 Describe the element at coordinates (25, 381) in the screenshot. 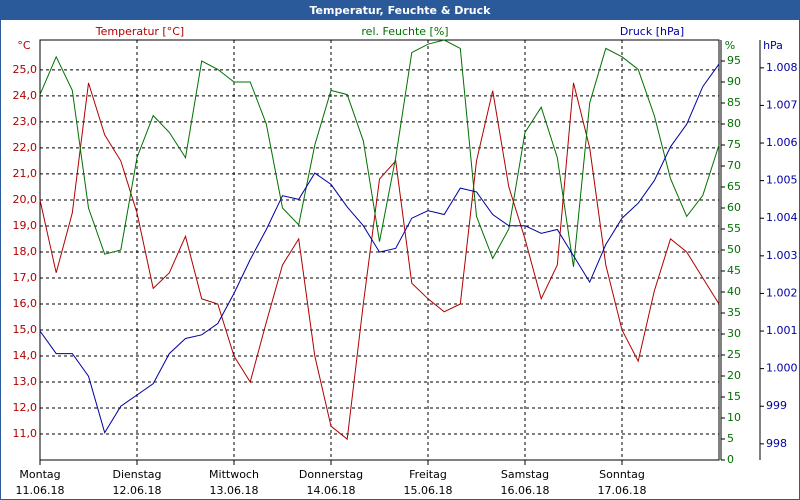

I see `y-tick-label: 13,0` at that location.